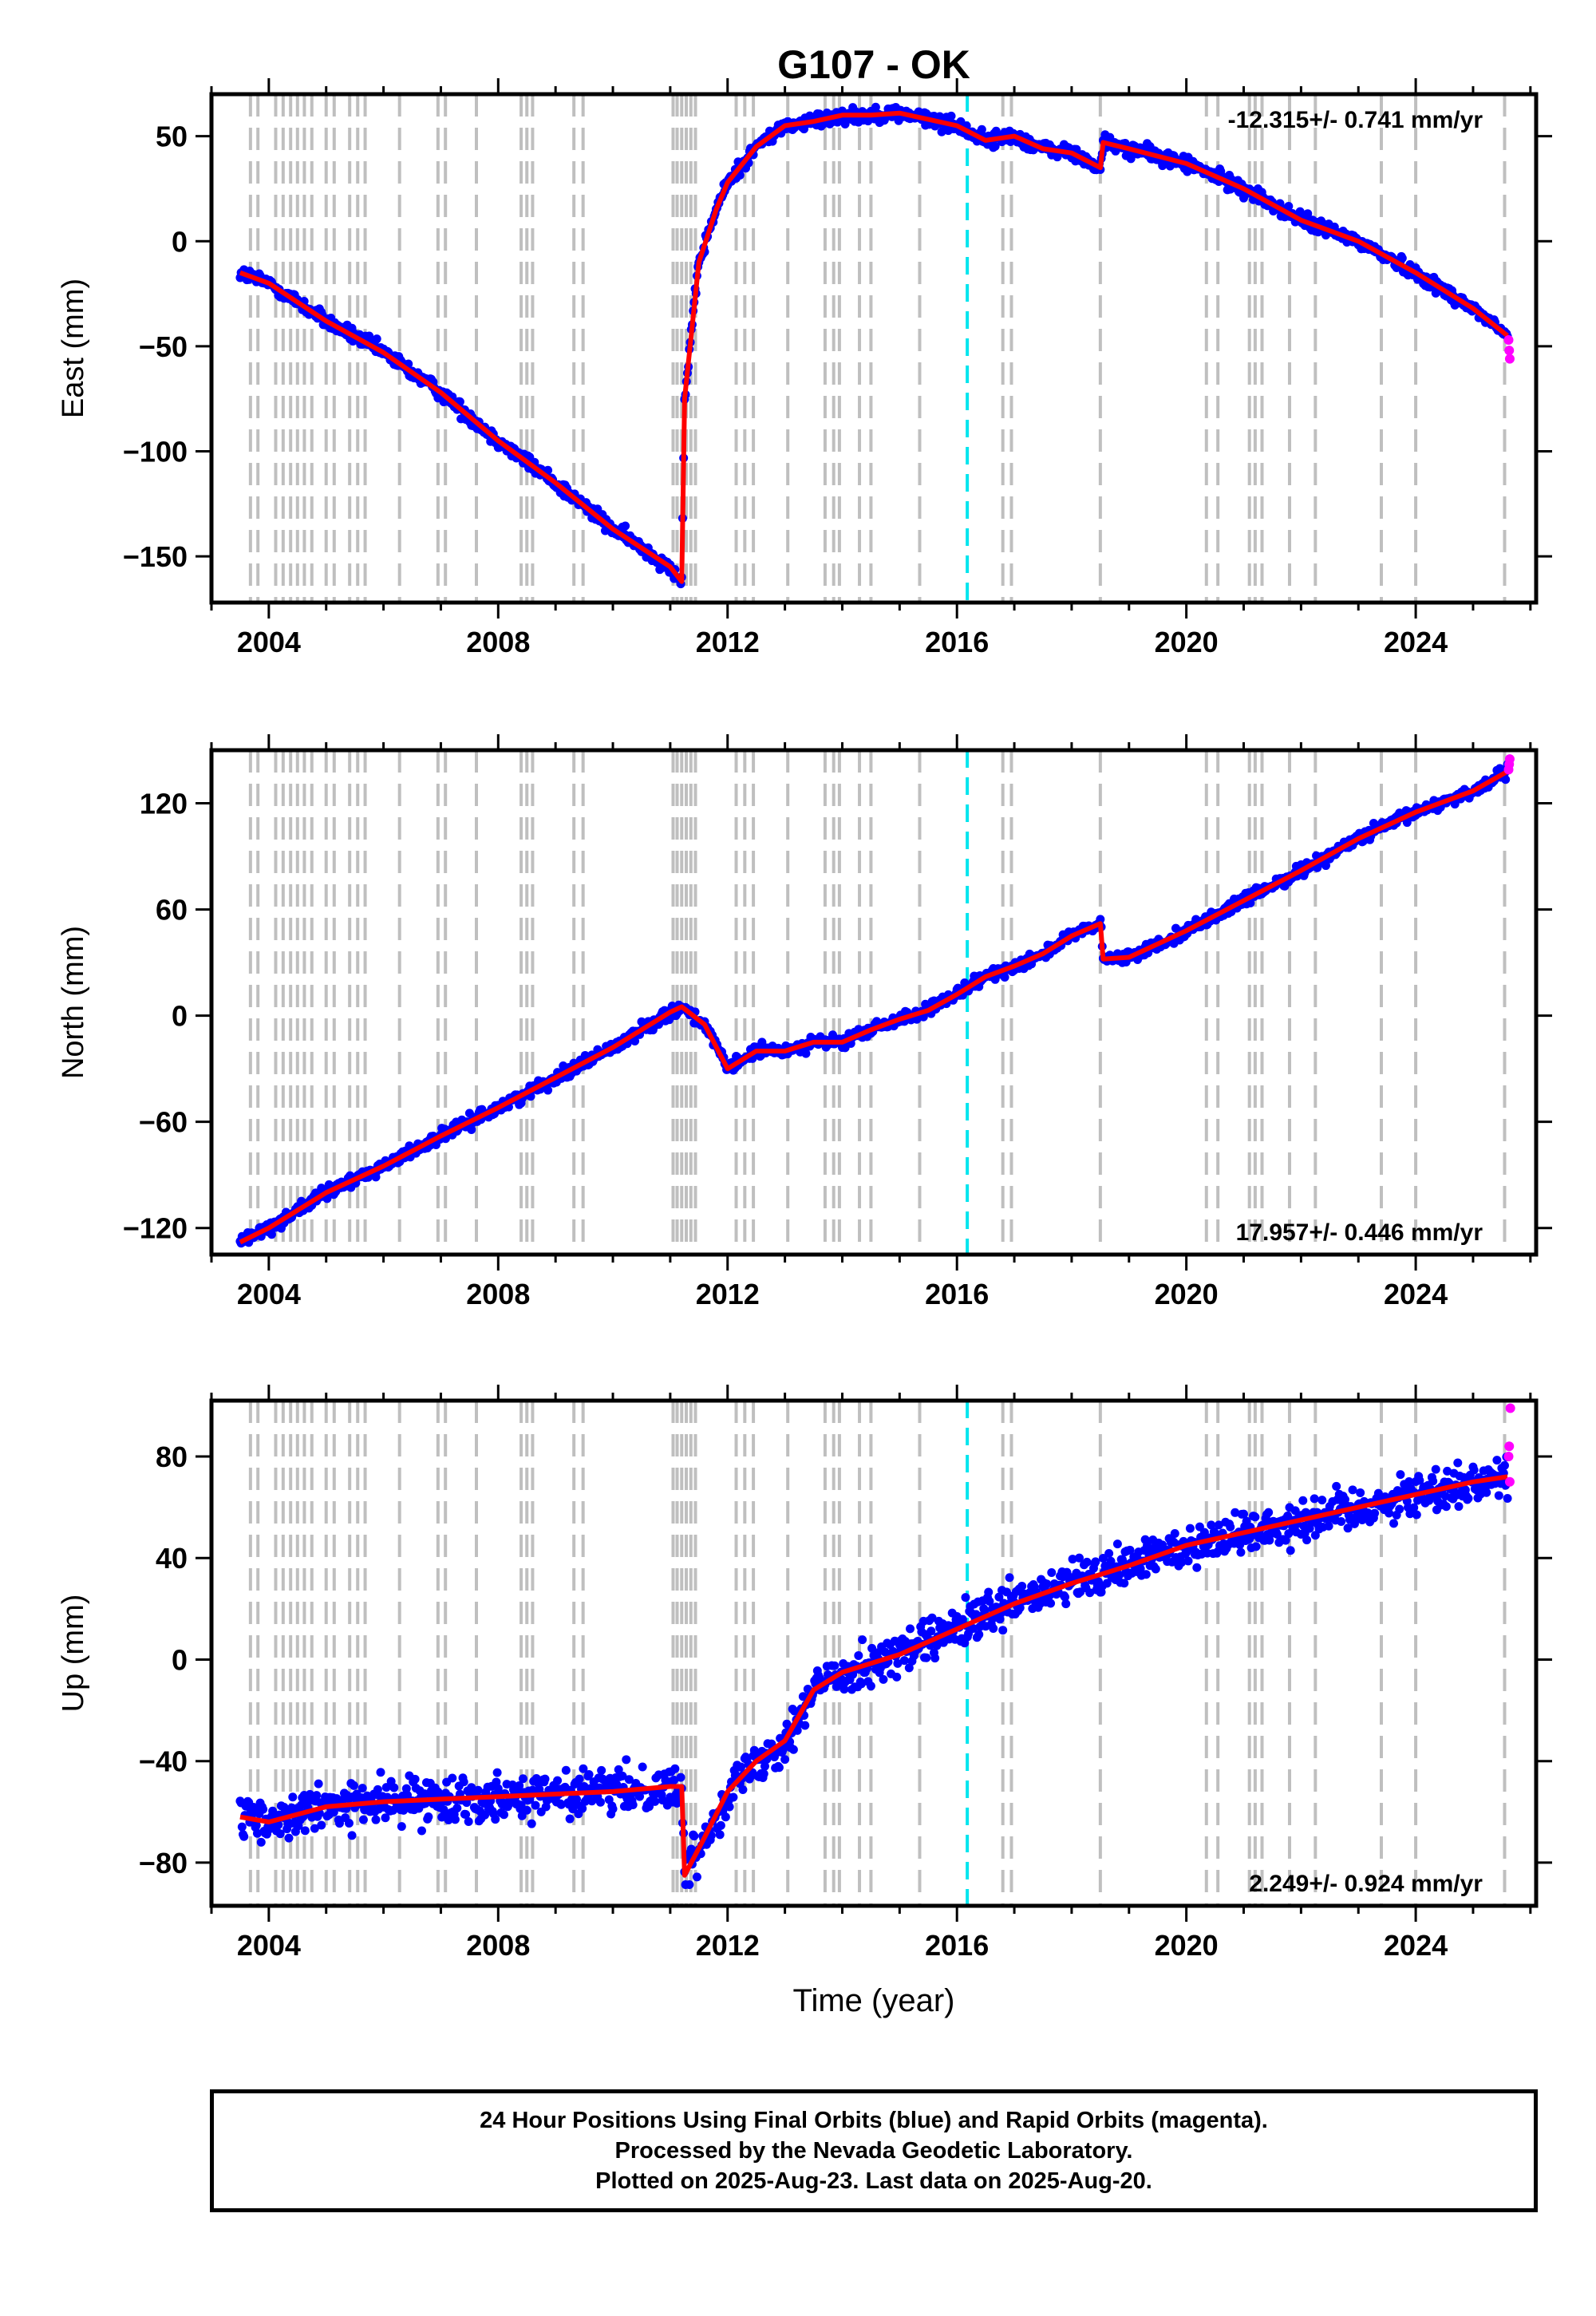 The width and height of the screenshot is (1596, 2316). What do you see at coordinates (164, 804) in the screenshot?
I see `y-tick-label: 120` at bounding box center [164, 804].